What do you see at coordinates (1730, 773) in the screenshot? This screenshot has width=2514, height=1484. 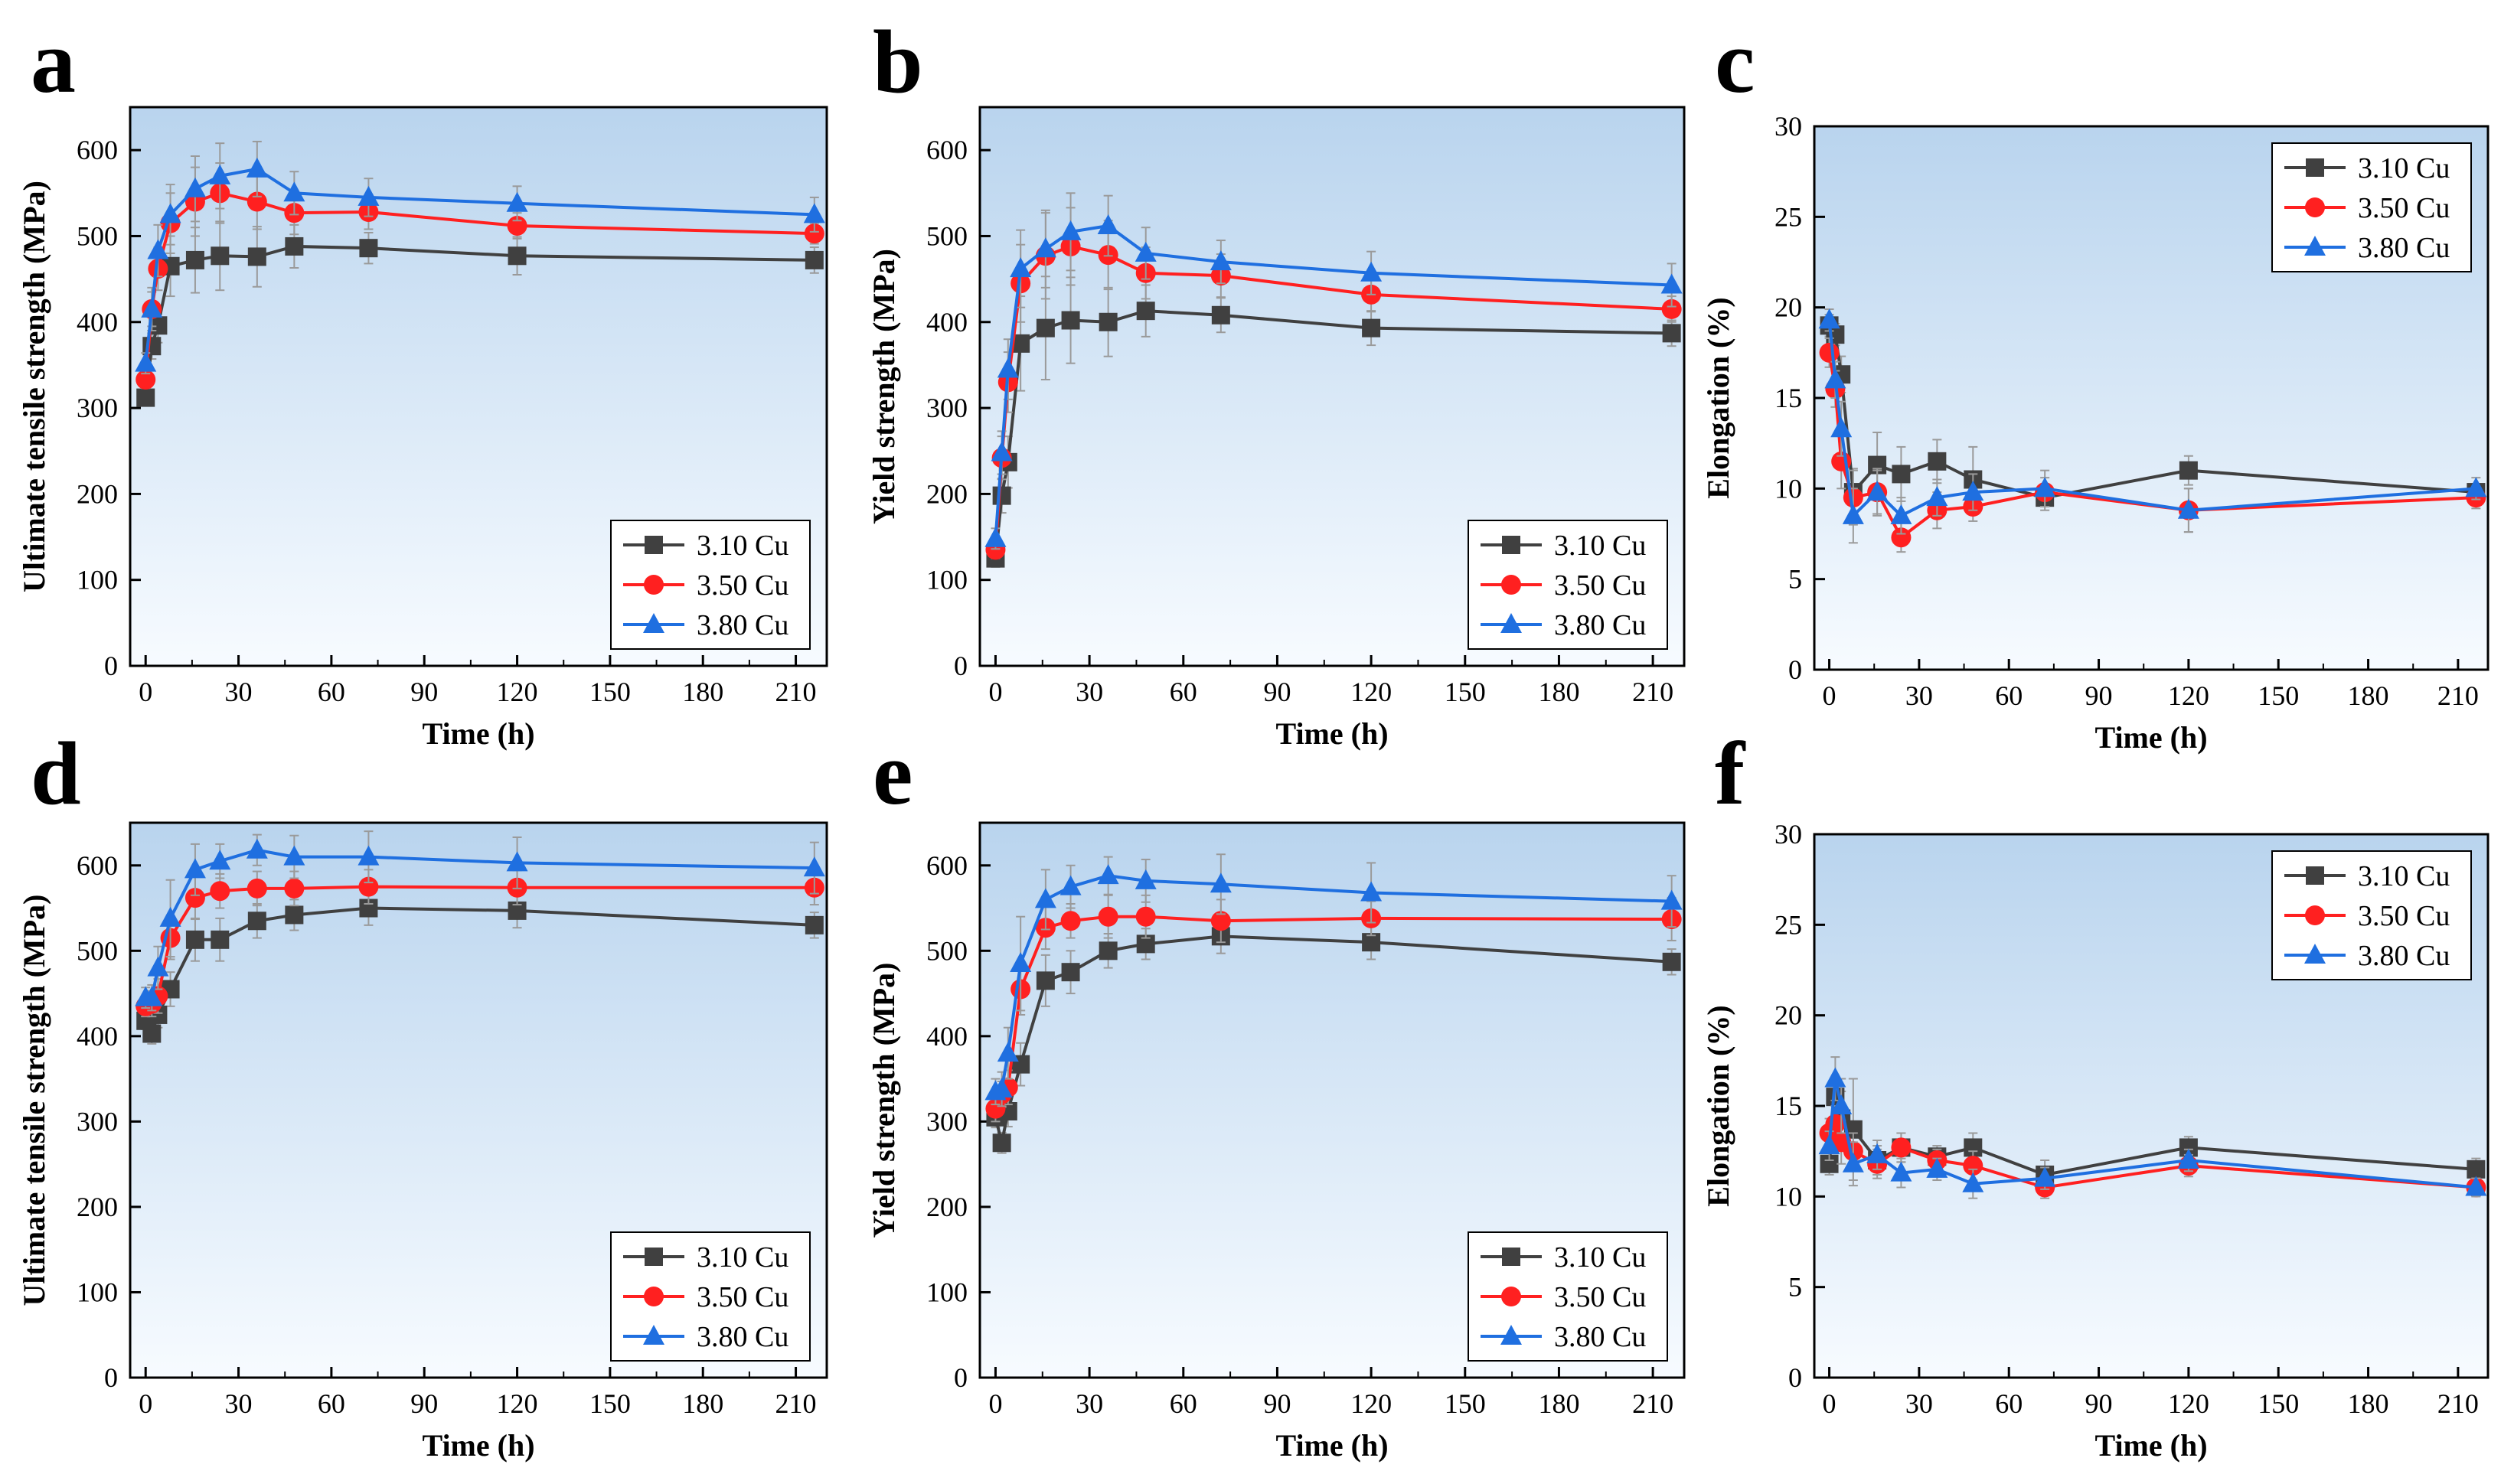 I see `panel-letter-f: f` at bounding box center [1730, 773].